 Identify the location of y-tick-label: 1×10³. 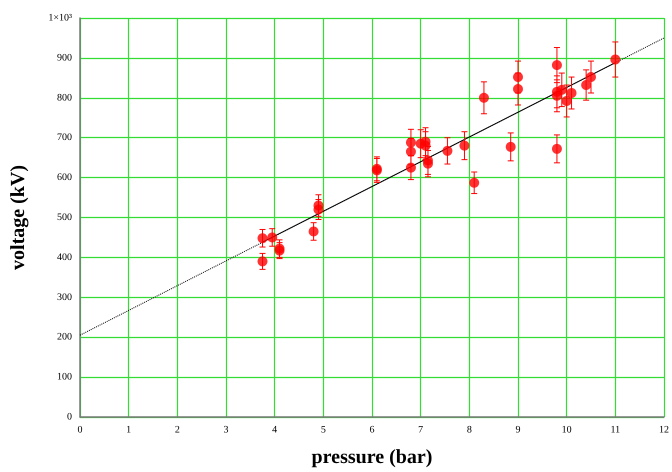
(60, 18).